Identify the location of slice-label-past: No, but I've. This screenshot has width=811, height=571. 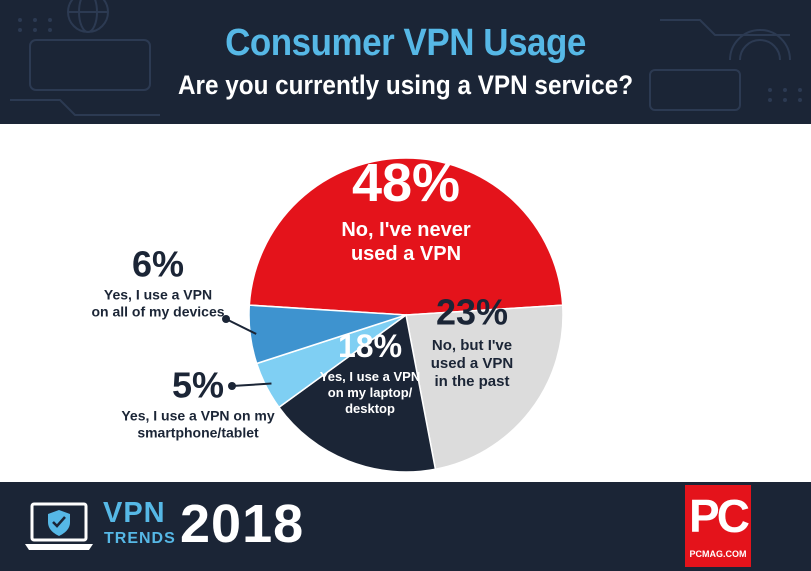
(472, 345).